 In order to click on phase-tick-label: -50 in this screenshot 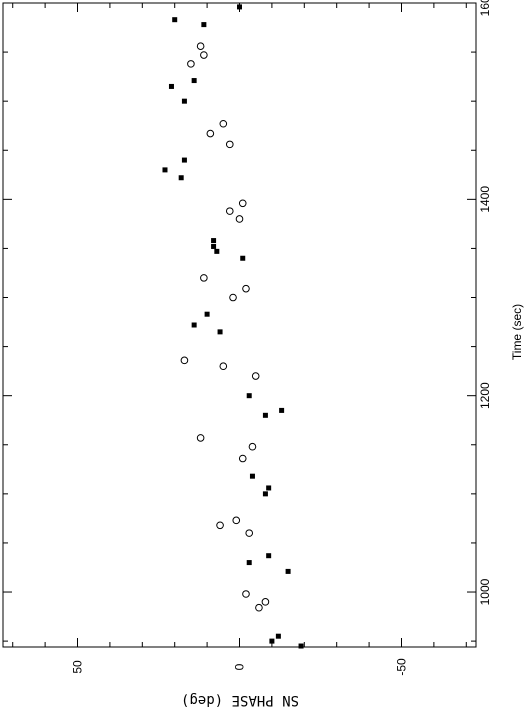, I will do `click(401, 667)`.